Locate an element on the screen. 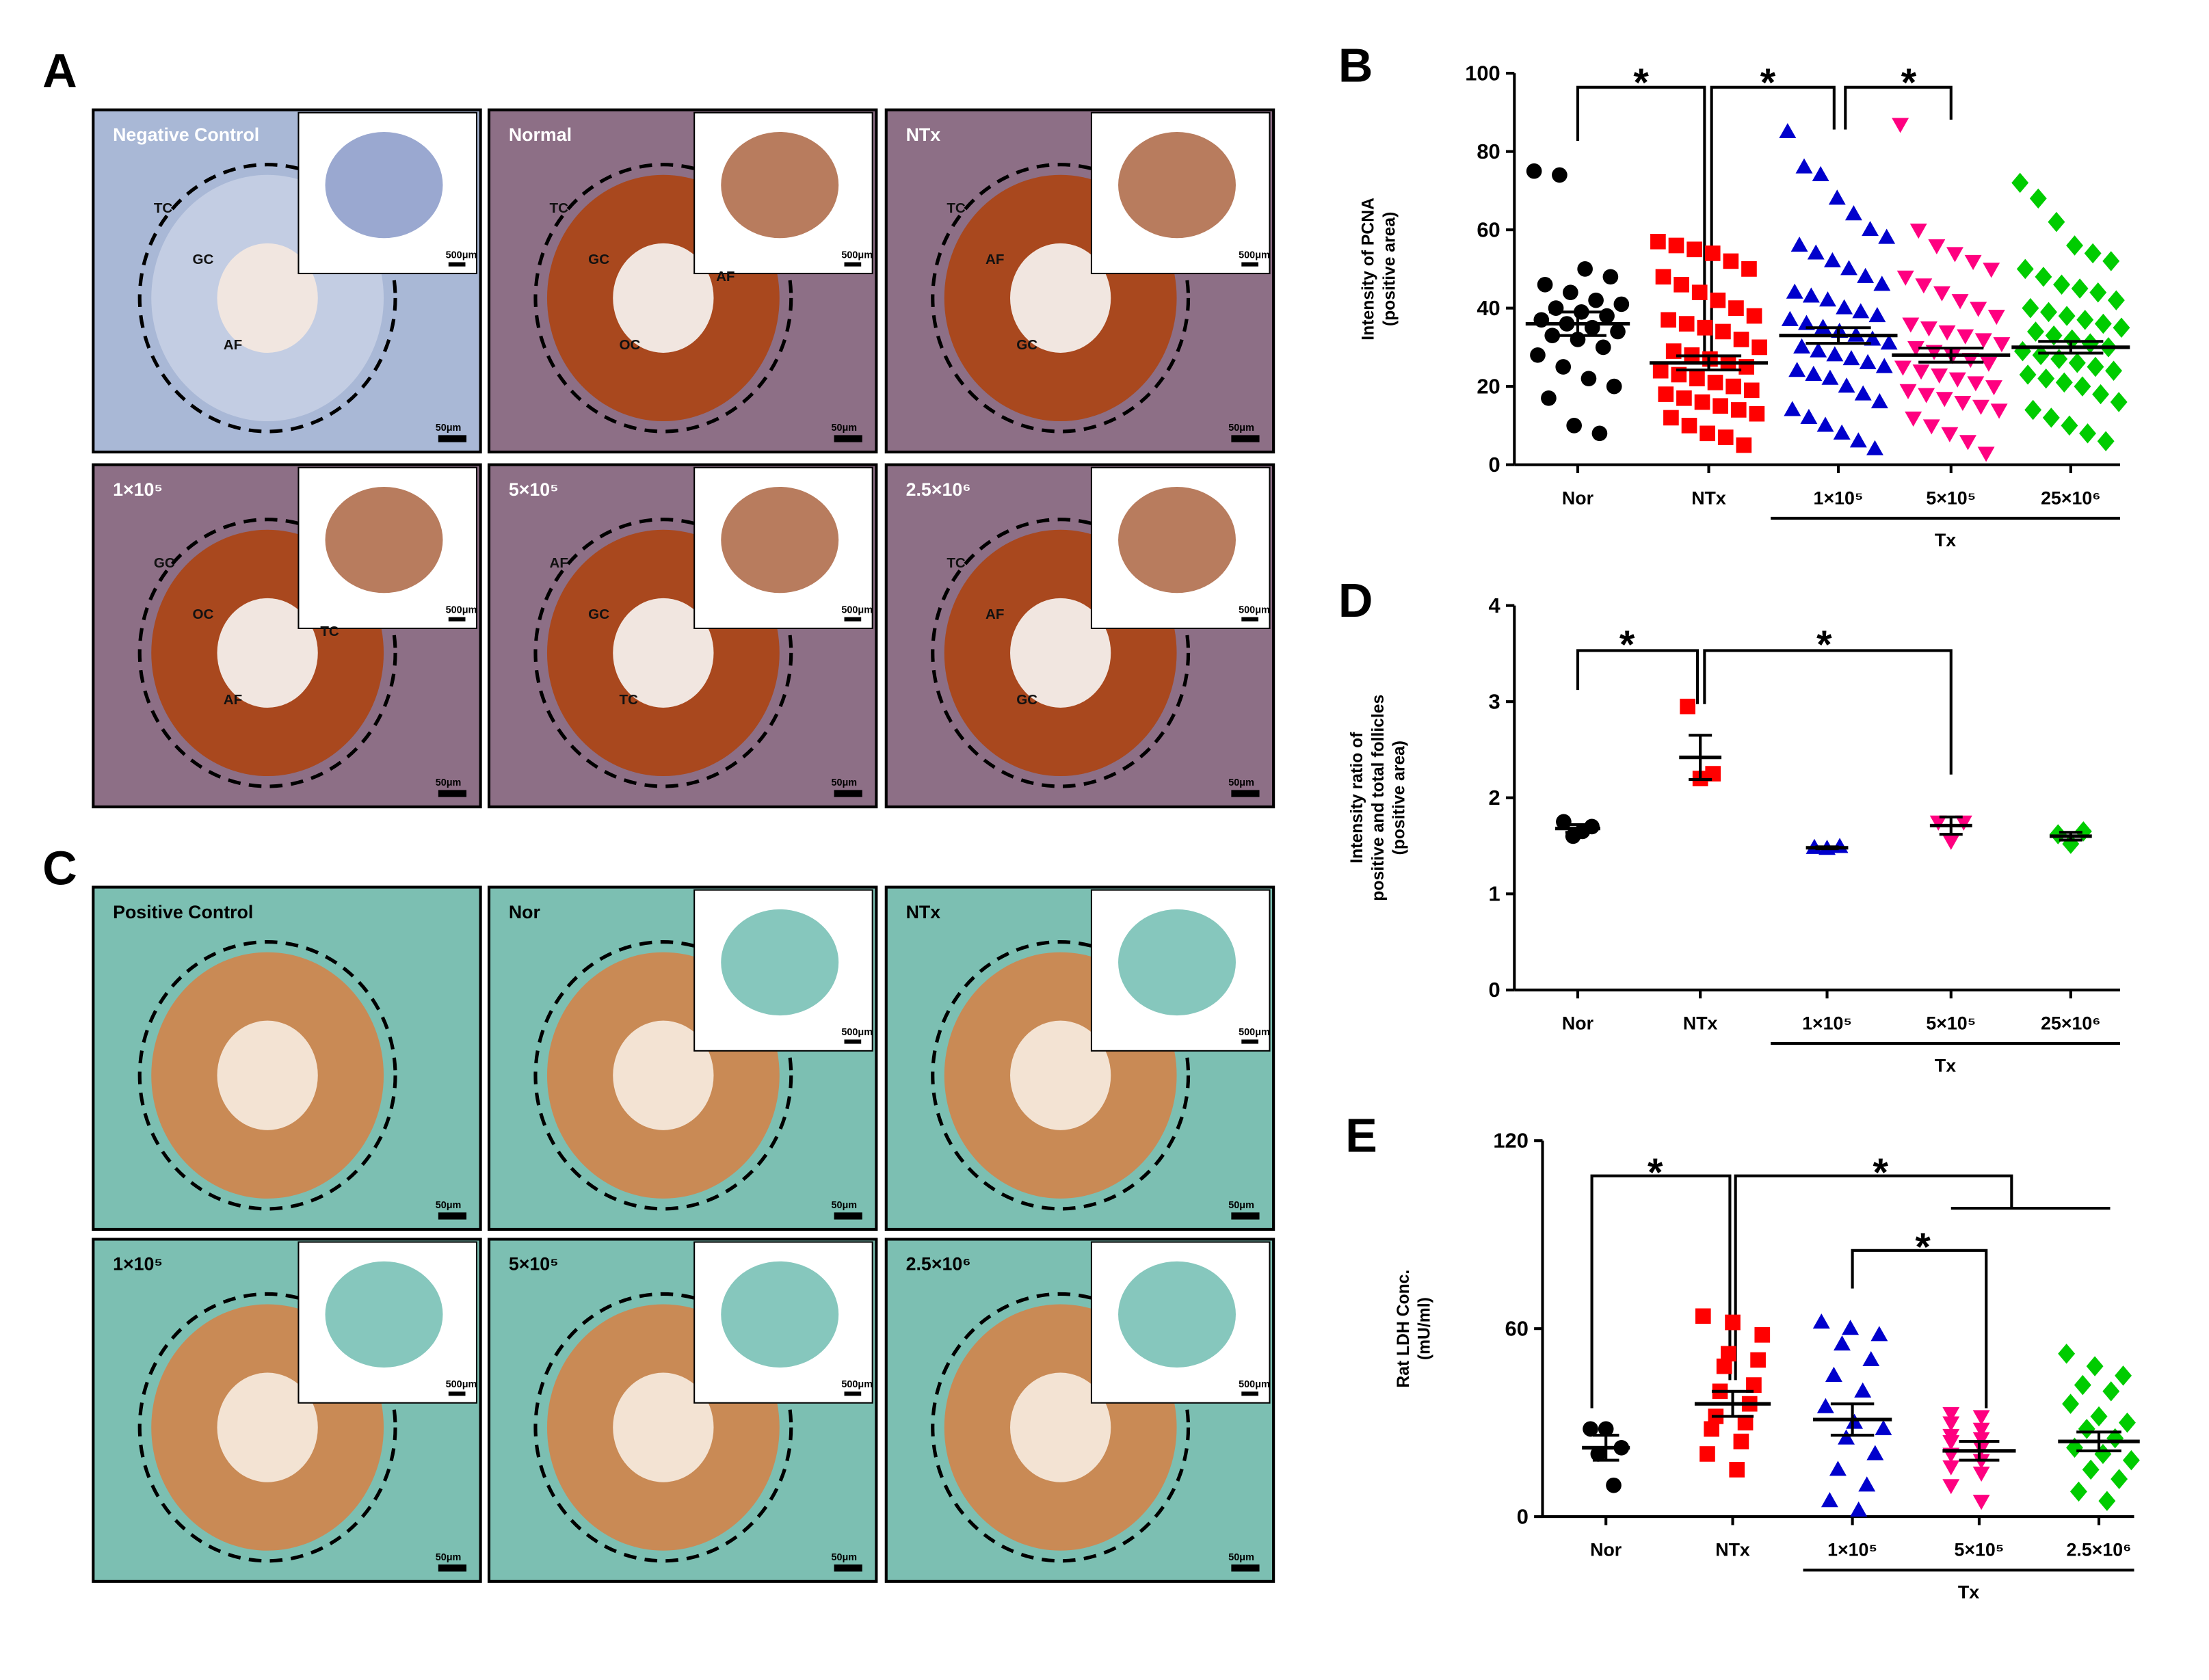 The height and width of the screenshot is (1680, 2209). micrograph: 500μm 50μm NTx TC AF GC is located at coordinates (1080, 281).